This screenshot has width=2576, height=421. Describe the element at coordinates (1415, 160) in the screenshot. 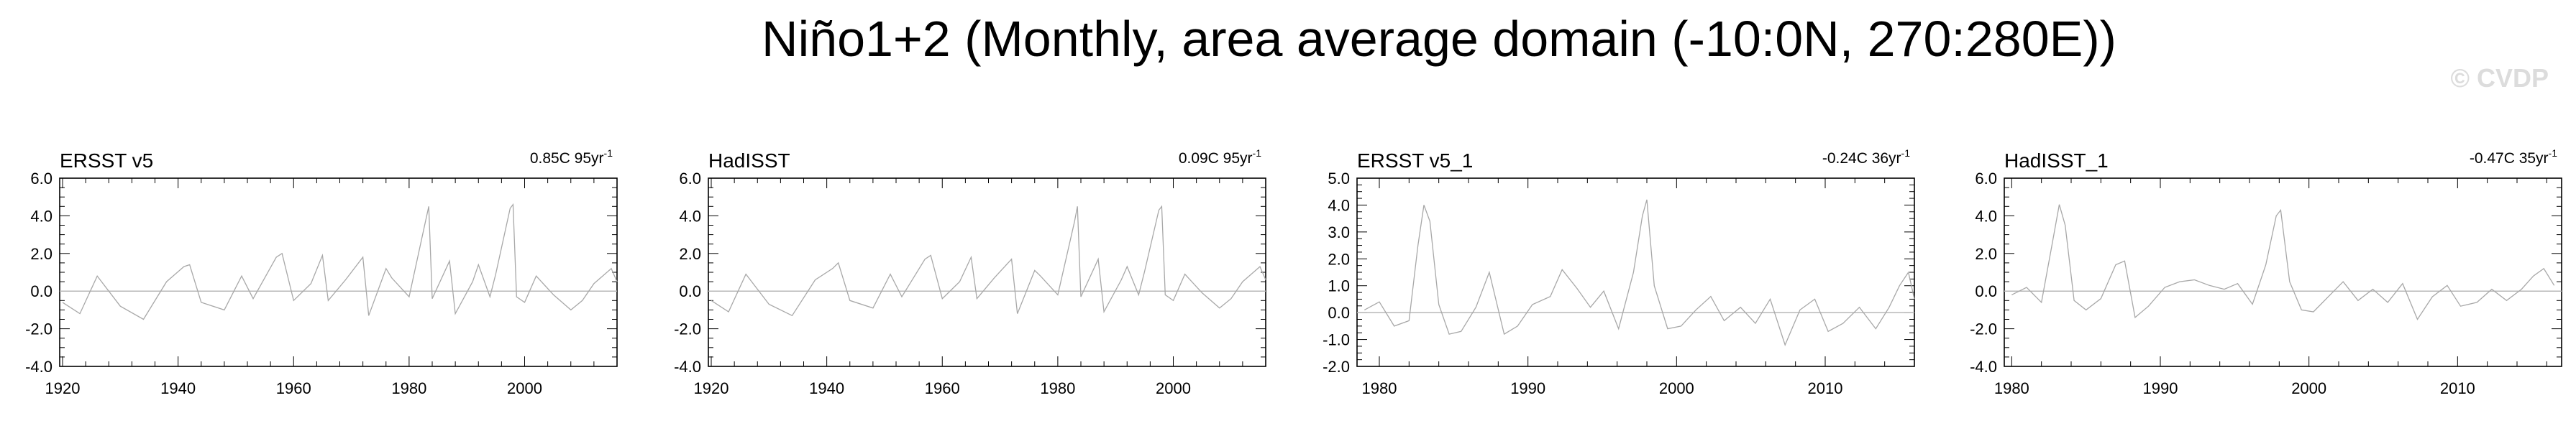

I see `chart-title: ERSST v5_1` at that location.